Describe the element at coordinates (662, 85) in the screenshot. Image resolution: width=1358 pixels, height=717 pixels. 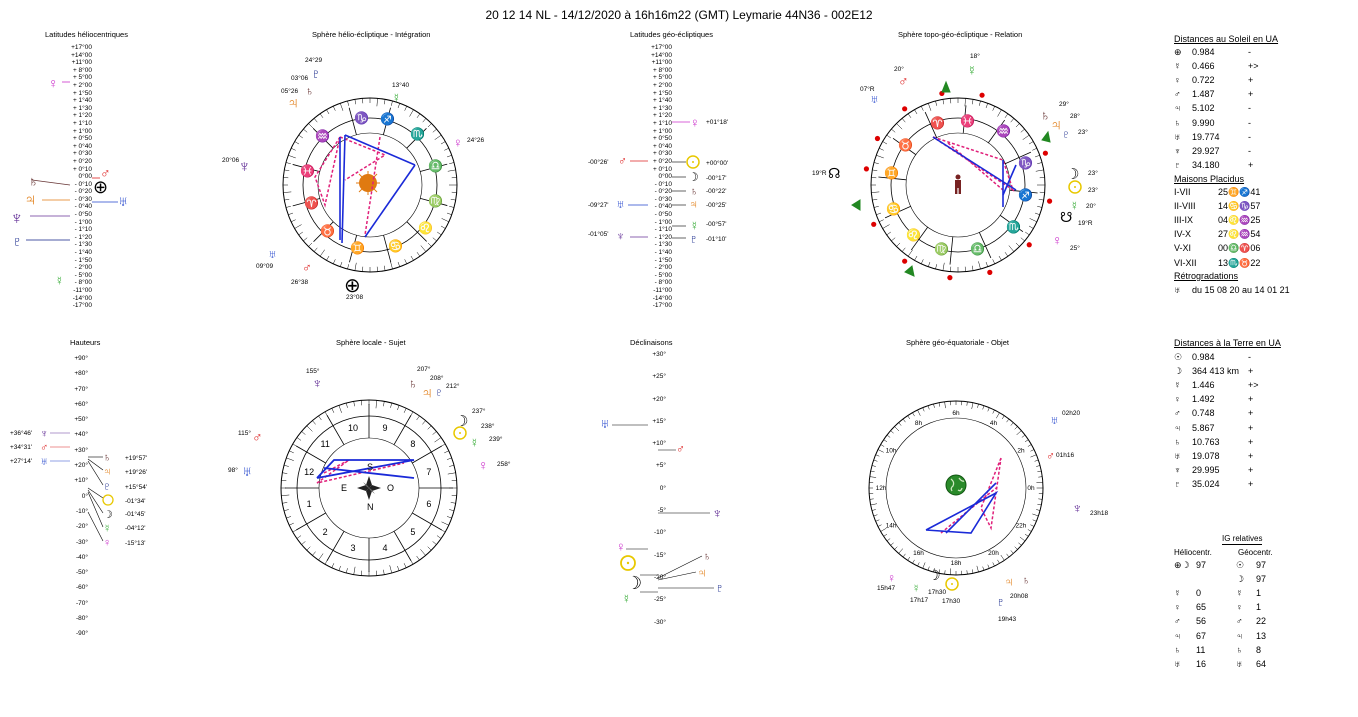
I see `scale-tick-label: + 2°00` at that location.